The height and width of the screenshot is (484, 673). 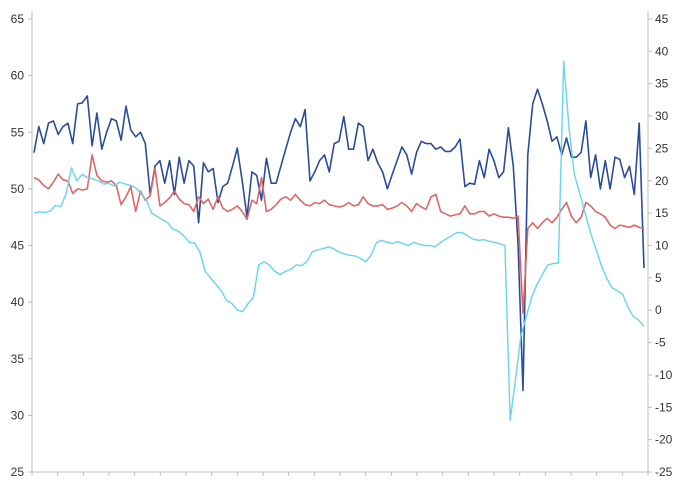 I want to click on left-tick-label: 45, so click(x=18, y=246).